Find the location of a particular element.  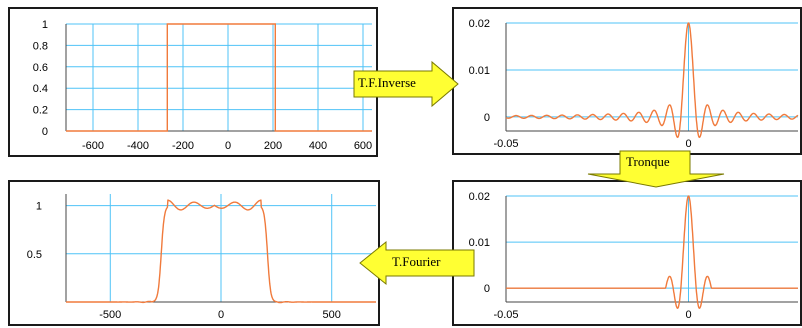

tronque-arrow: Tronque is located at coordinates (656, 169).